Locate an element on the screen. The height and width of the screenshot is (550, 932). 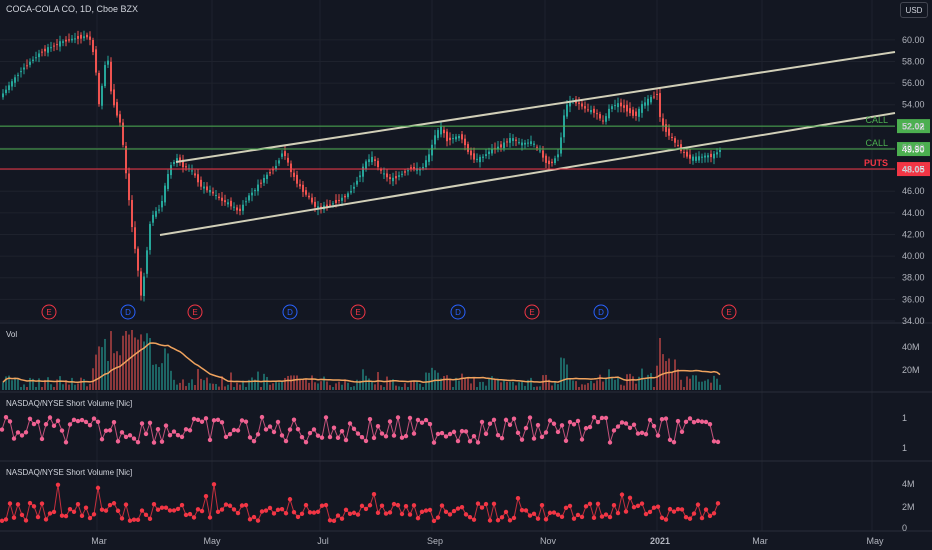
short-1-axis-tick: 1 is located at coordinates (904, 448).